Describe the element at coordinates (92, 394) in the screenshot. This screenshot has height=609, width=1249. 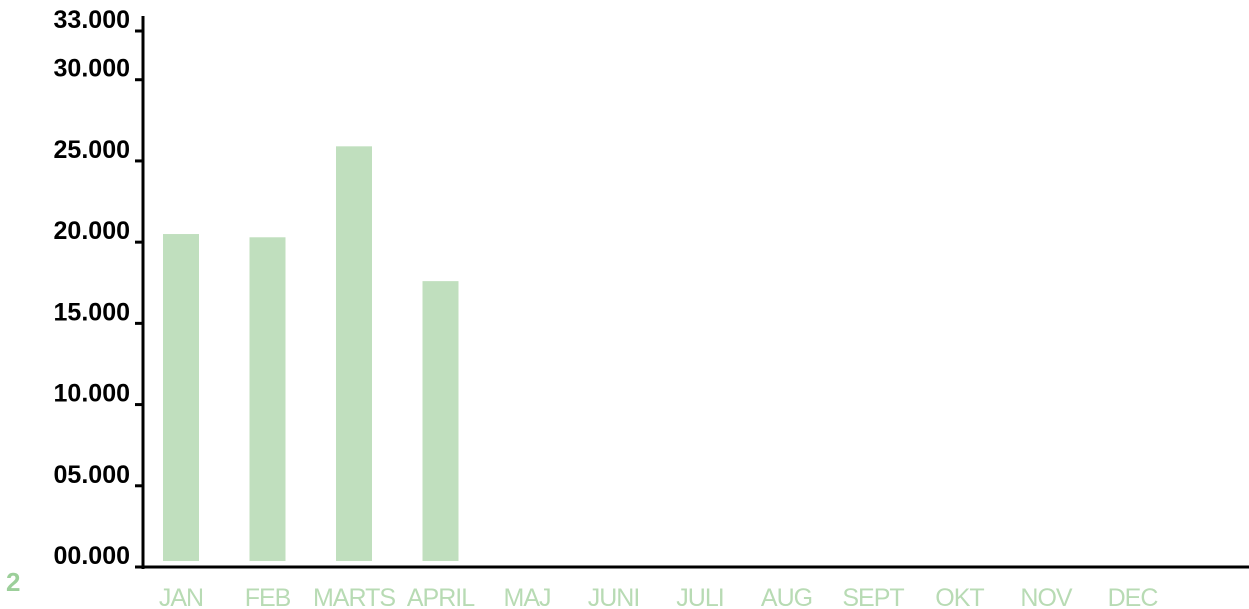
I see `y-tick-label: 10.000` at that location.